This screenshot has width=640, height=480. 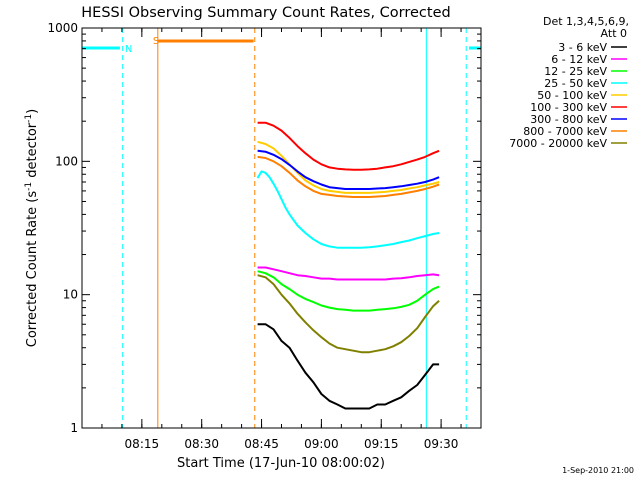 I want to click on legend-label-4: 50 - 100 keV, so click(x=572, y=95).